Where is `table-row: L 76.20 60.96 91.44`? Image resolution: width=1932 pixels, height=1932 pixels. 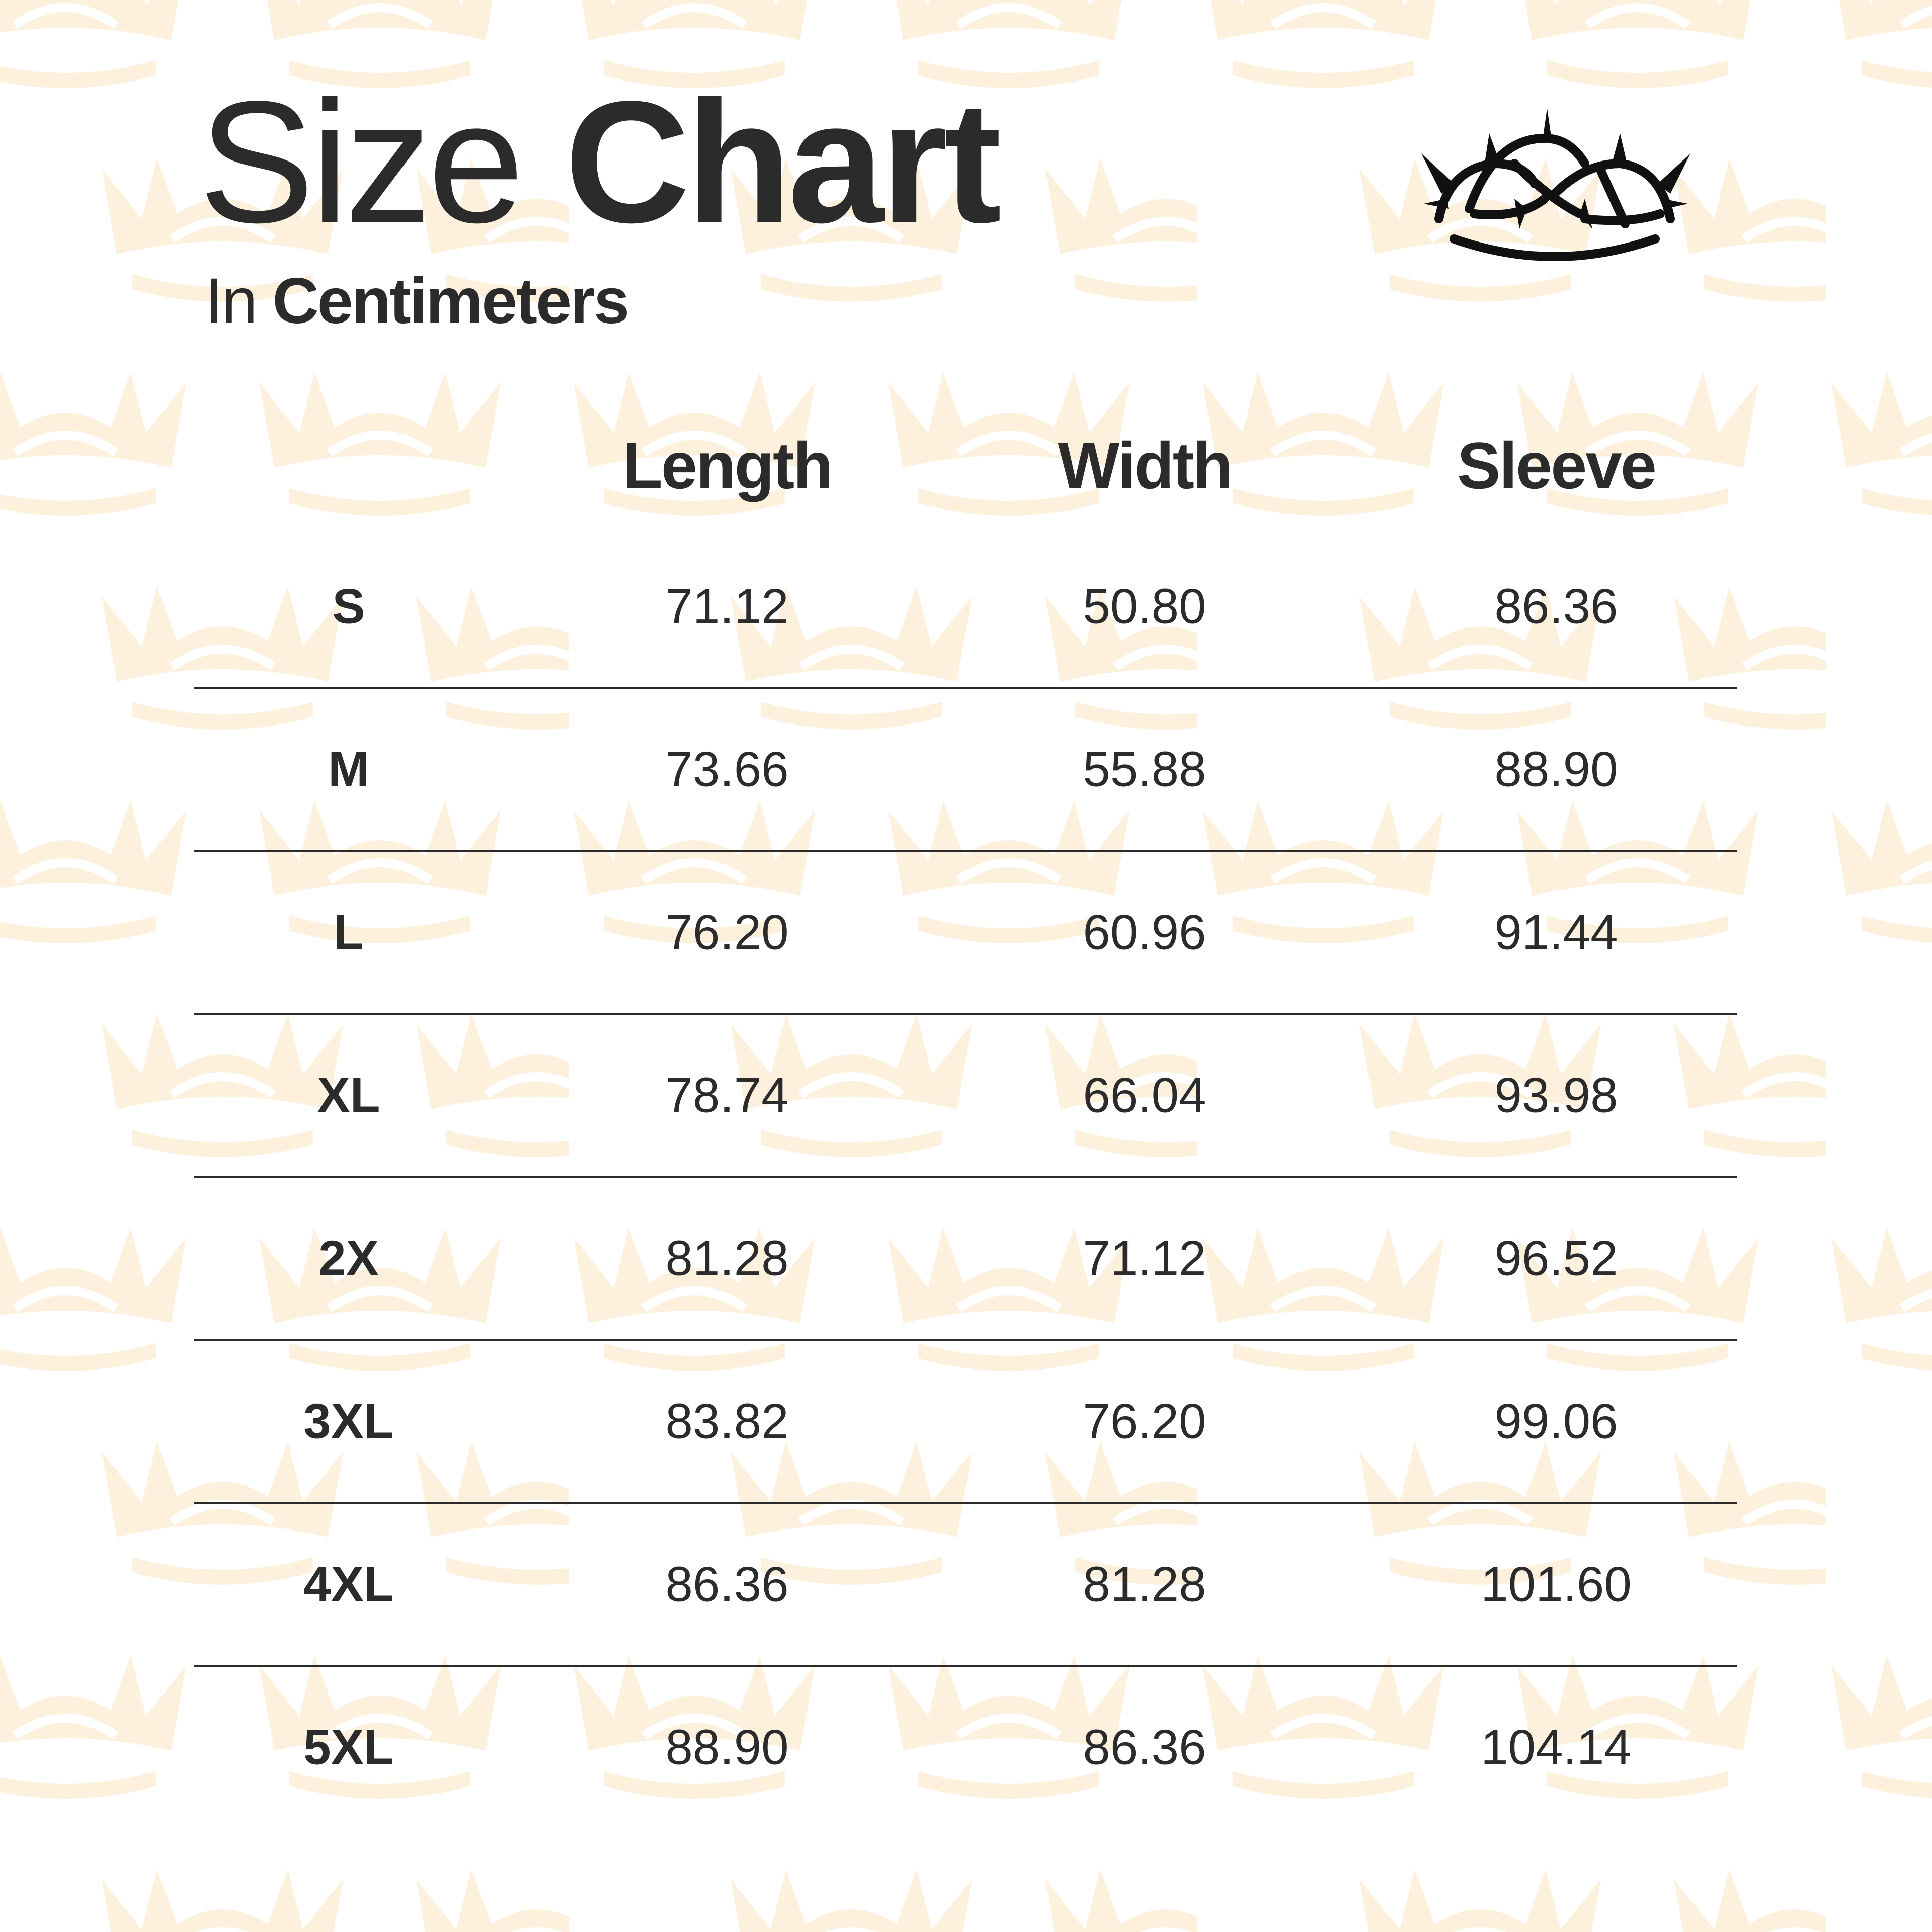 table-row: L 76.20 60.96 91.44 is located at coordinates (966, 933).